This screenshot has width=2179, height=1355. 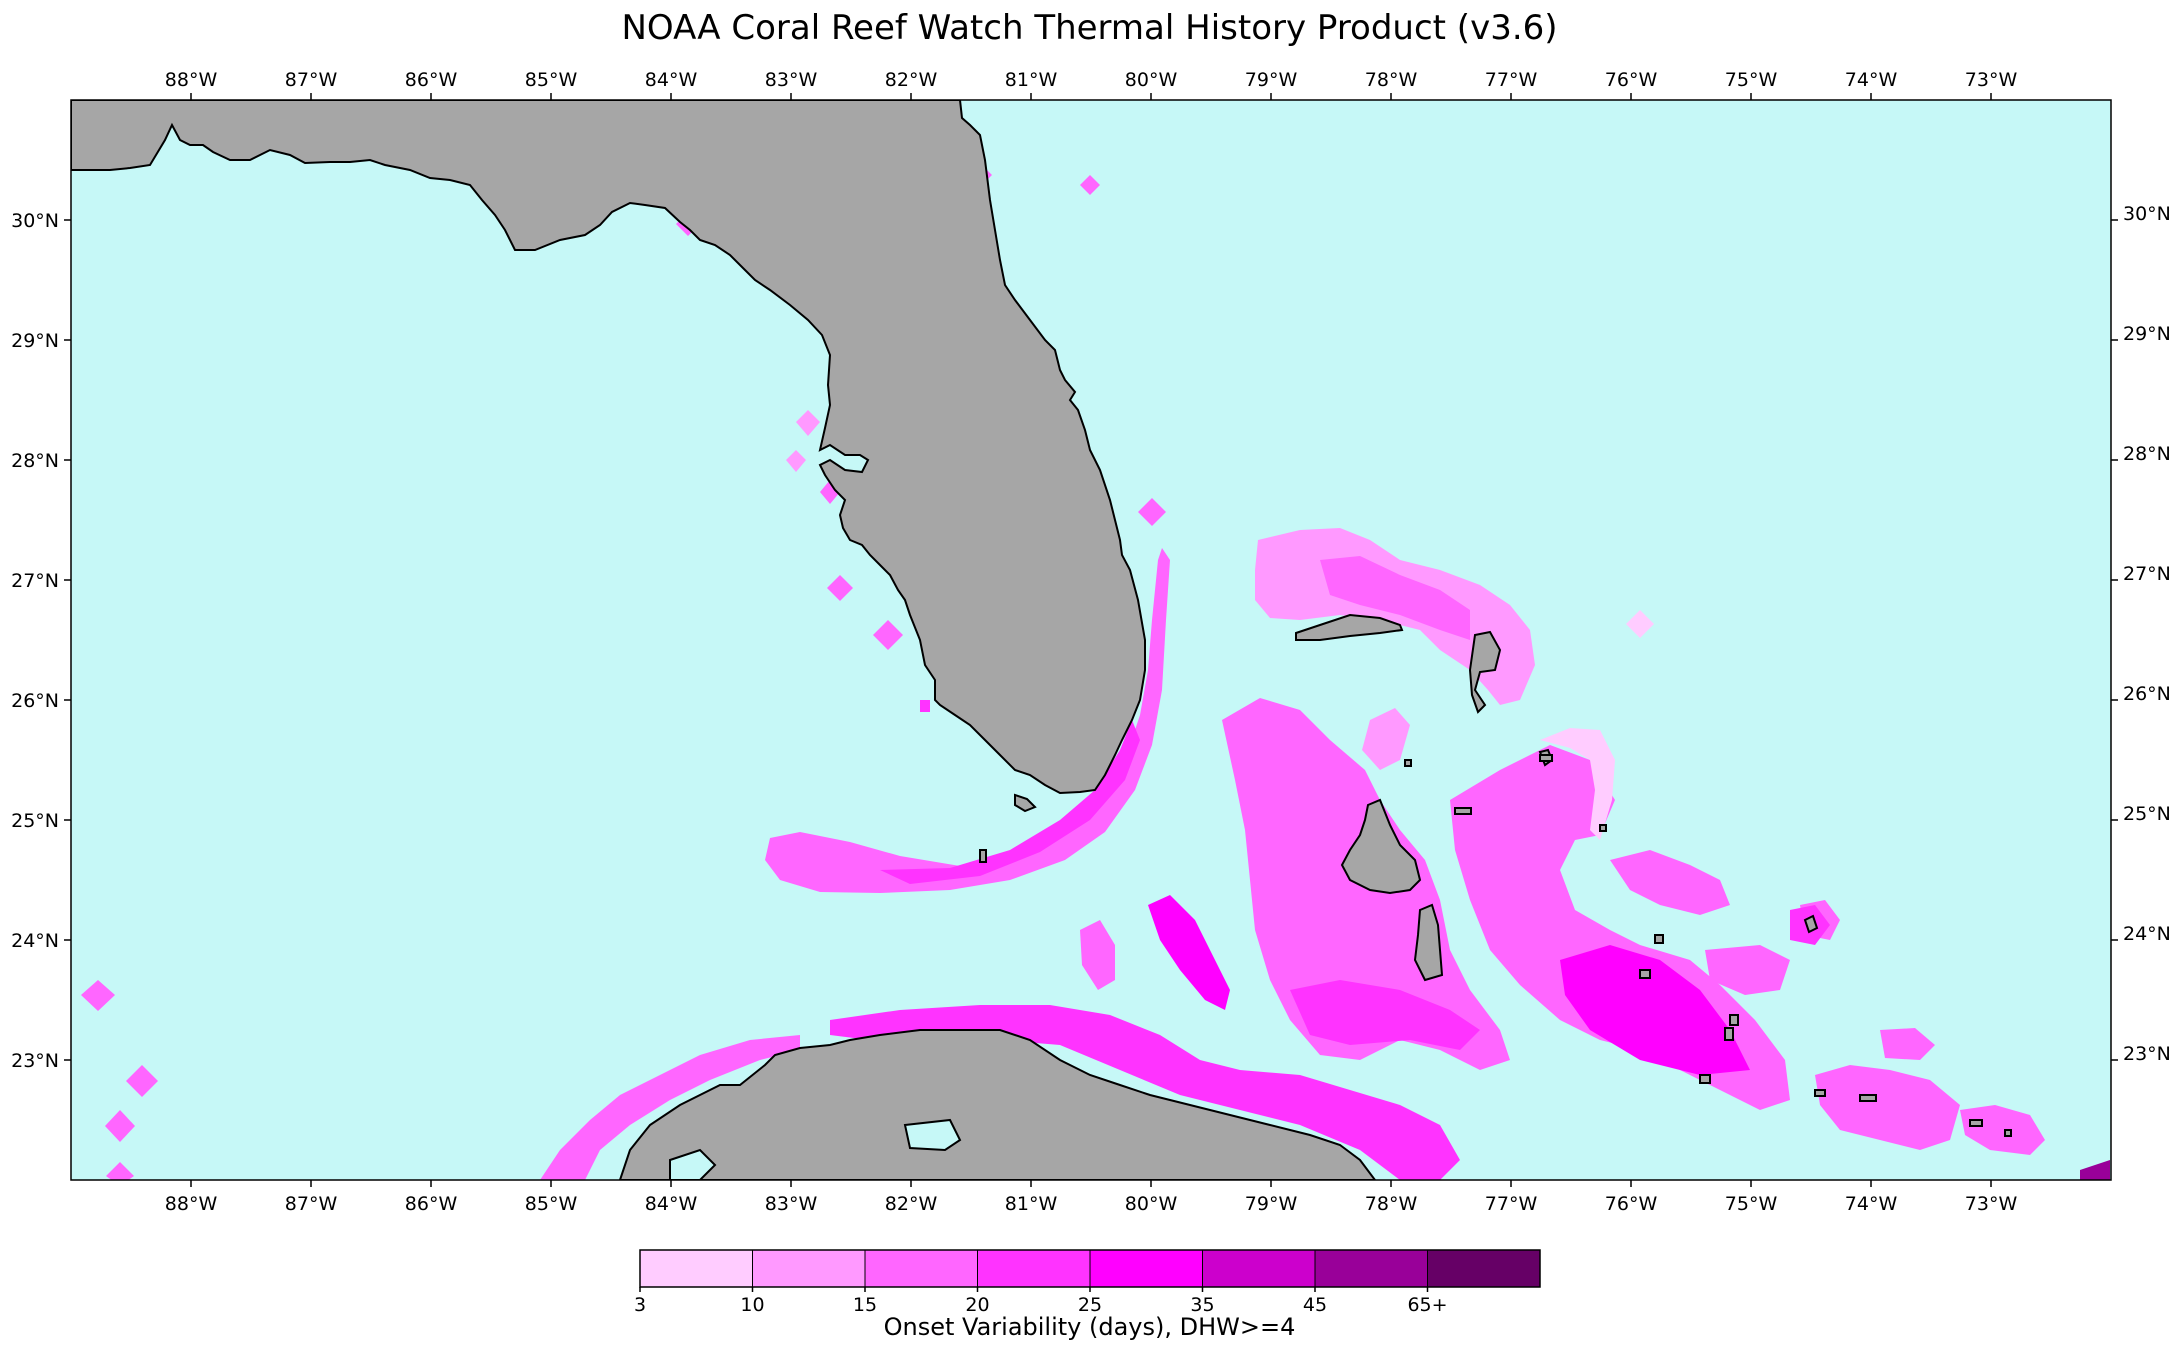 What do you see at coordinates (1871, 80) in the screenshot?
I see `lon-tick-label-top: 74°W` at bounding box center [1871, 80].